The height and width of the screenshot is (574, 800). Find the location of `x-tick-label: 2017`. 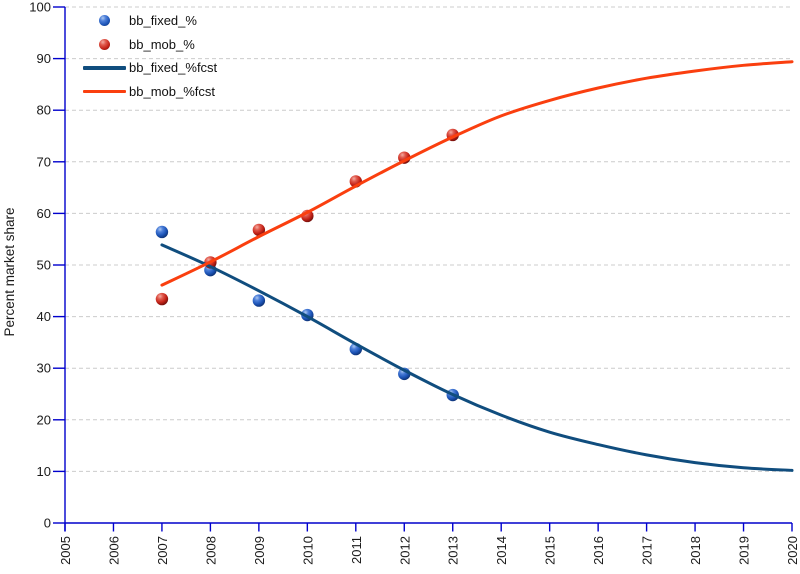

x-tick-label: 2017 is located at coordinates (647, 550).